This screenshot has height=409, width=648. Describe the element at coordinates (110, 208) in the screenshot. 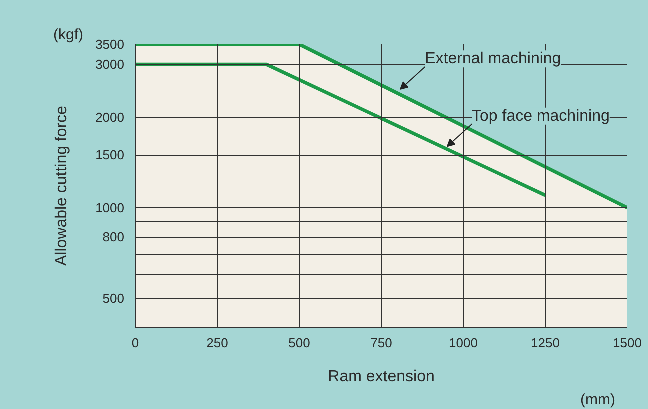

I see `y-tick-label: 1000` at that location.